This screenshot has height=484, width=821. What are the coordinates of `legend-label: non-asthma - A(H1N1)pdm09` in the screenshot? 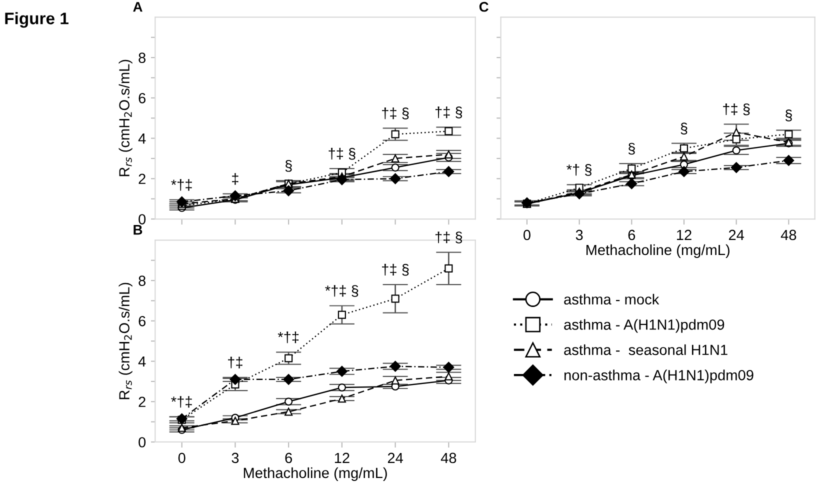 It's located at (659, 377).